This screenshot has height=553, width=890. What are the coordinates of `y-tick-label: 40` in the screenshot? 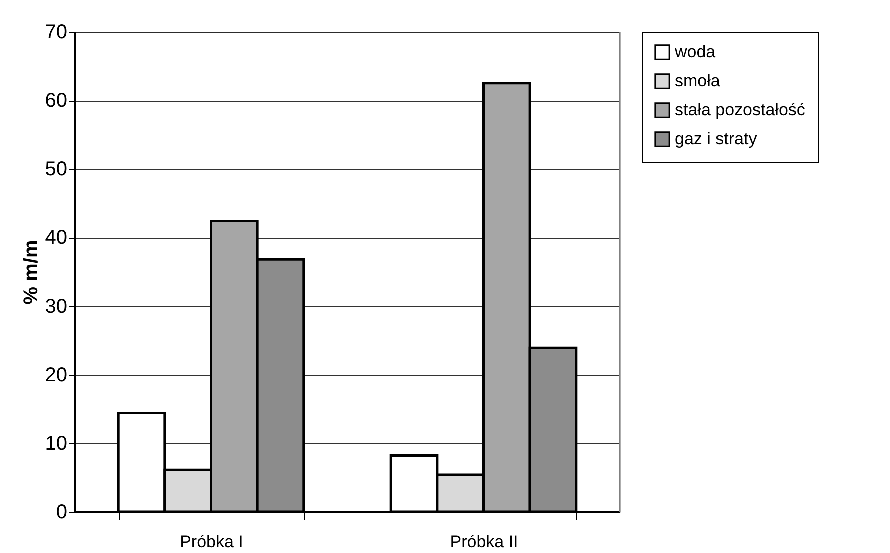 It's located at (56, 238).